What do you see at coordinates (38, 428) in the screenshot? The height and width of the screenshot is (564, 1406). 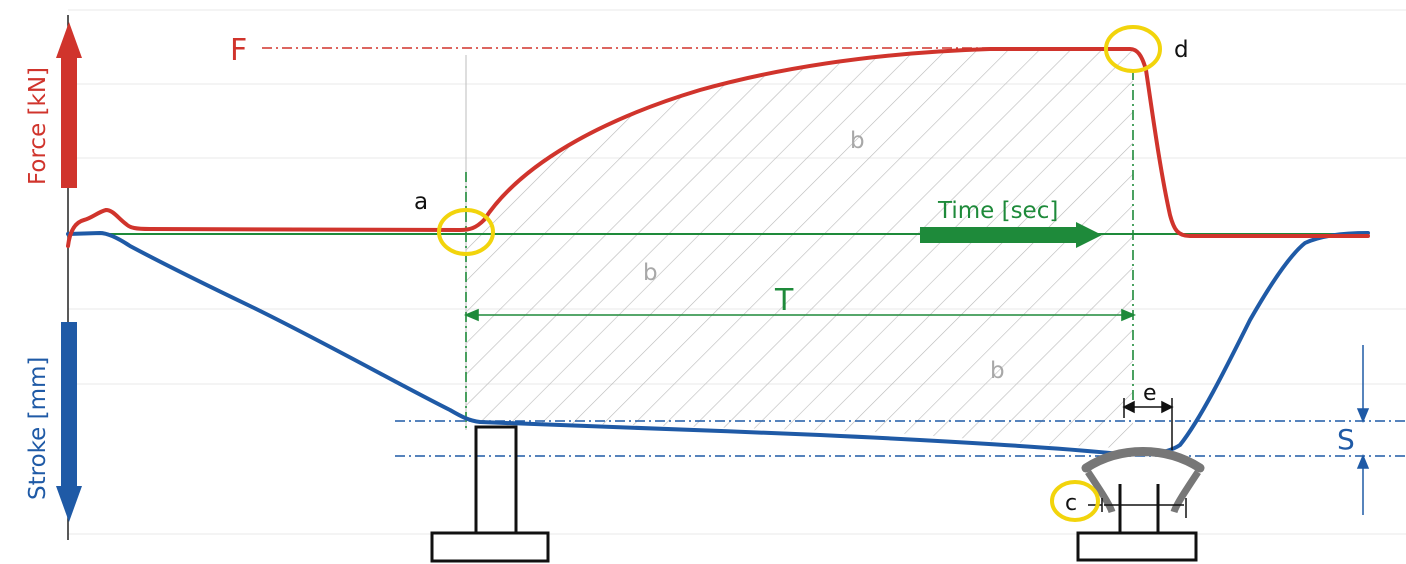 I see `stroke-axis-label: Stroke [mm]` at bounding box center [38, 428].